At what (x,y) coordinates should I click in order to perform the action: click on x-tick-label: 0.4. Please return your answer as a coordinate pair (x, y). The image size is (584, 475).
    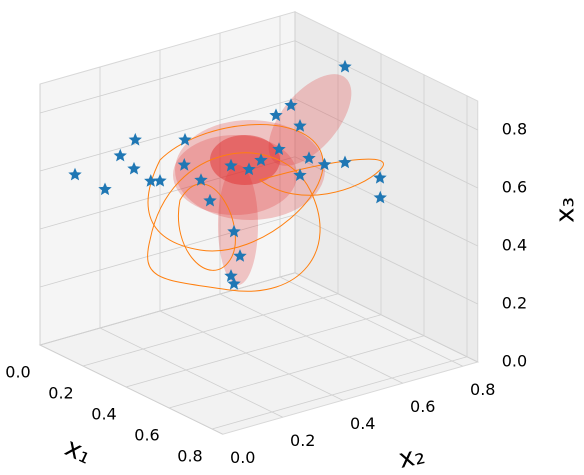
    Looking at the image, I should click on (103, 414).